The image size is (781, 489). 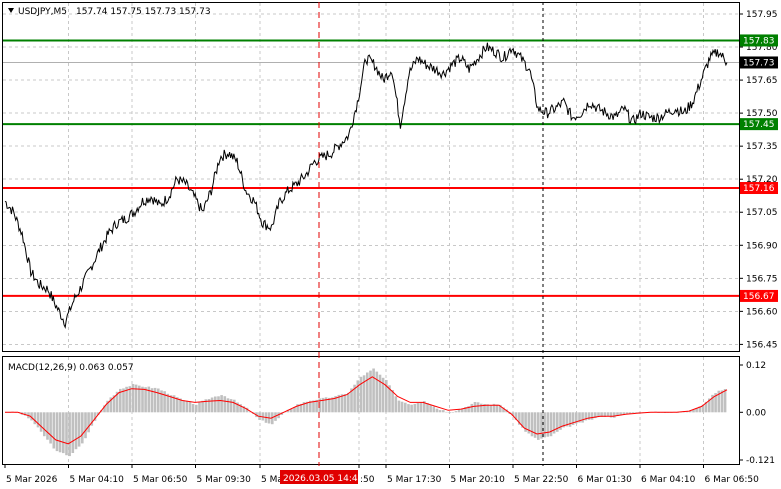 What do you see at coordinates (366, 410) in the screenshot?
I see `macd-signal-line` at bounding box center [366, 410].